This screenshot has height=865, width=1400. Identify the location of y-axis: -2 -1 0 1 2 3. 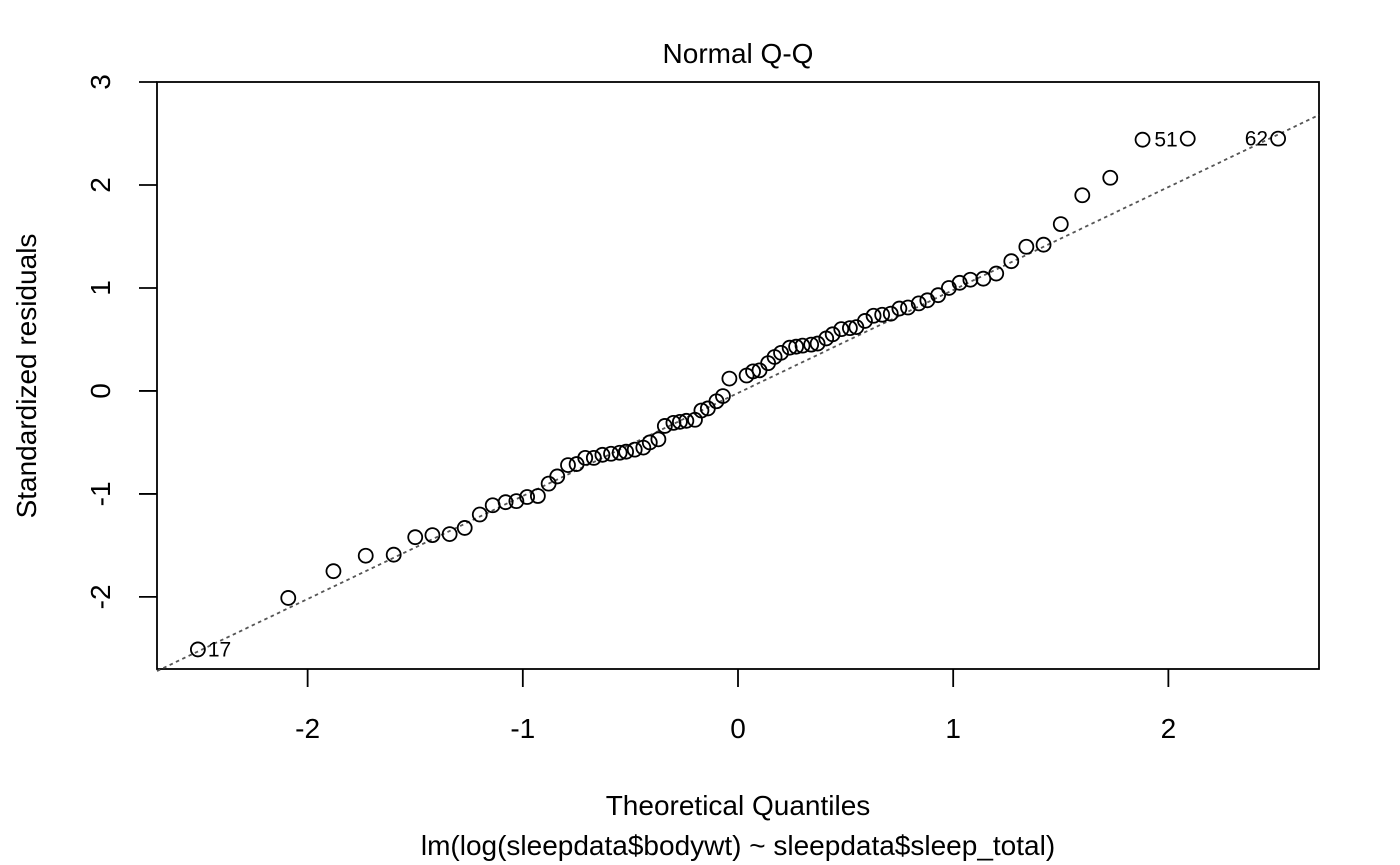
(121, 341).